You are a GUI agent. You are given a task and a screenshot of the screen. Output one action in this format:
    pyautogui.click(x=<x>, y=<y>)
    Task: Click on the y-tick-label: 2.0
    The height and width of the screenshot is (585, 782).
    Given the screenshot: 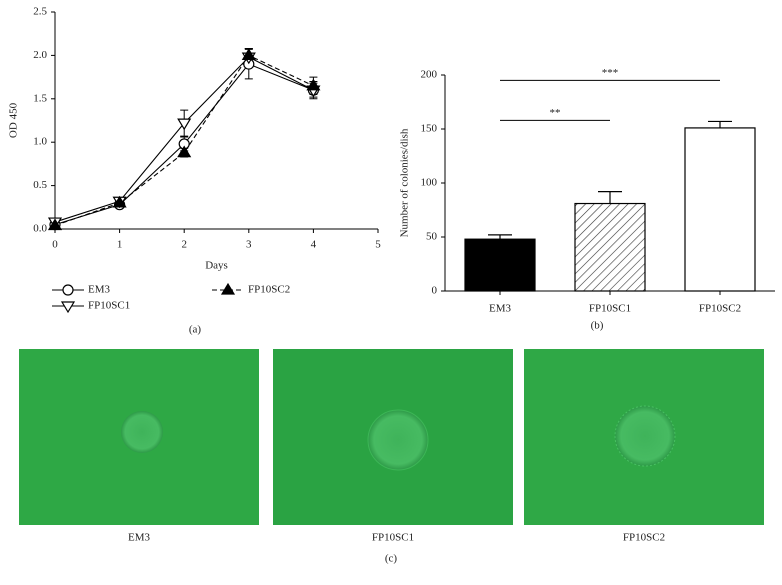 What is the action you would take?
    pyautogui.click(x=40, y=55)
    